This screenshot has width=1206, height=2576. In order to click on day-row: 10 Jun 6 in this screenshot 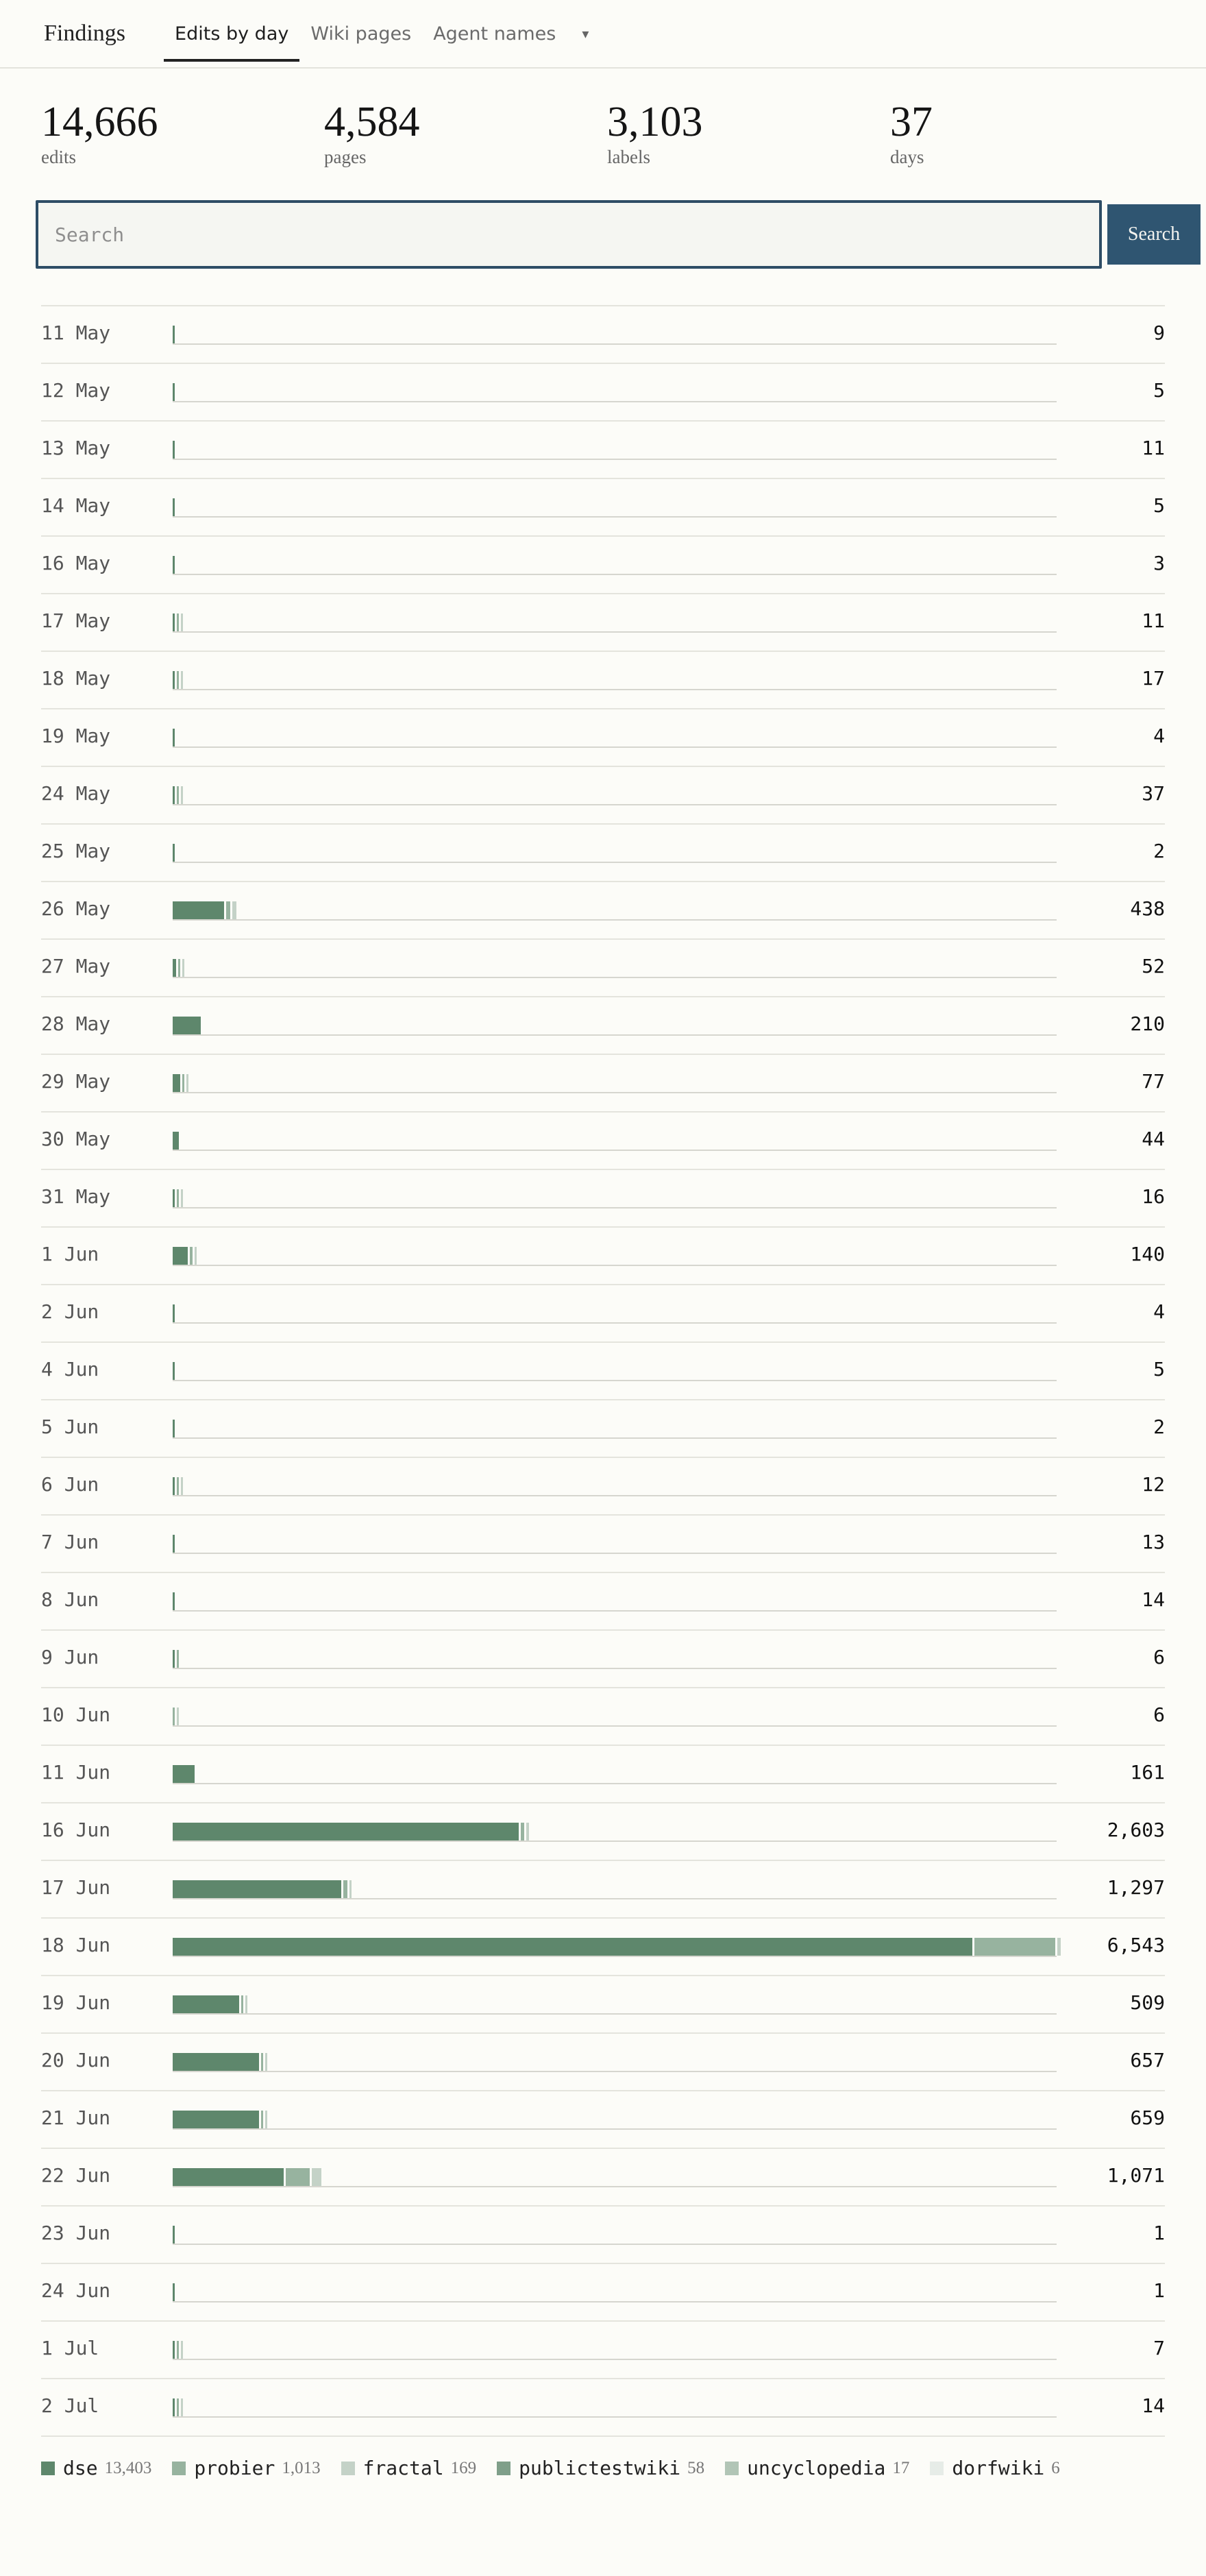, I will do `click(603, 1717)`.